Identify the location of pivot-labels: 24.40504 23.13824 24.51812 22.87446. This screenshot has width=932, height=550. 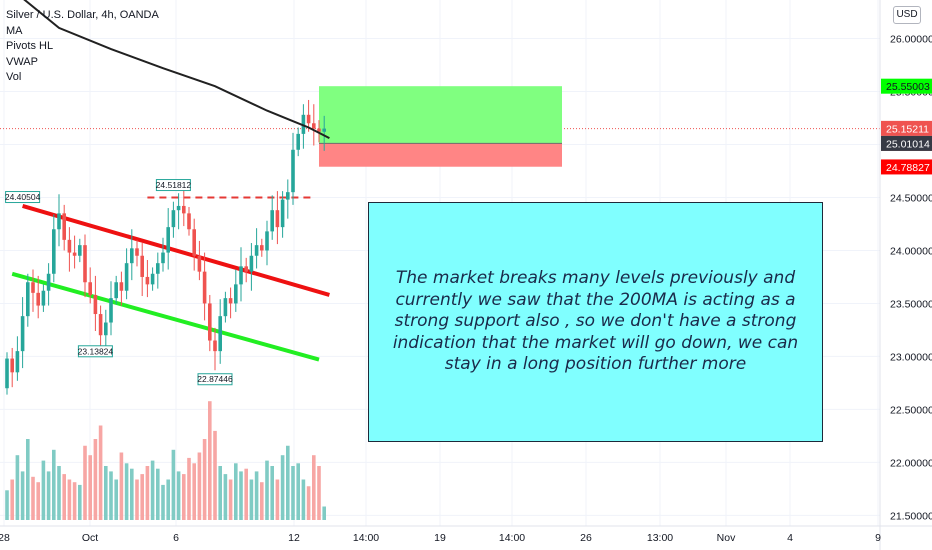
(119, 282).